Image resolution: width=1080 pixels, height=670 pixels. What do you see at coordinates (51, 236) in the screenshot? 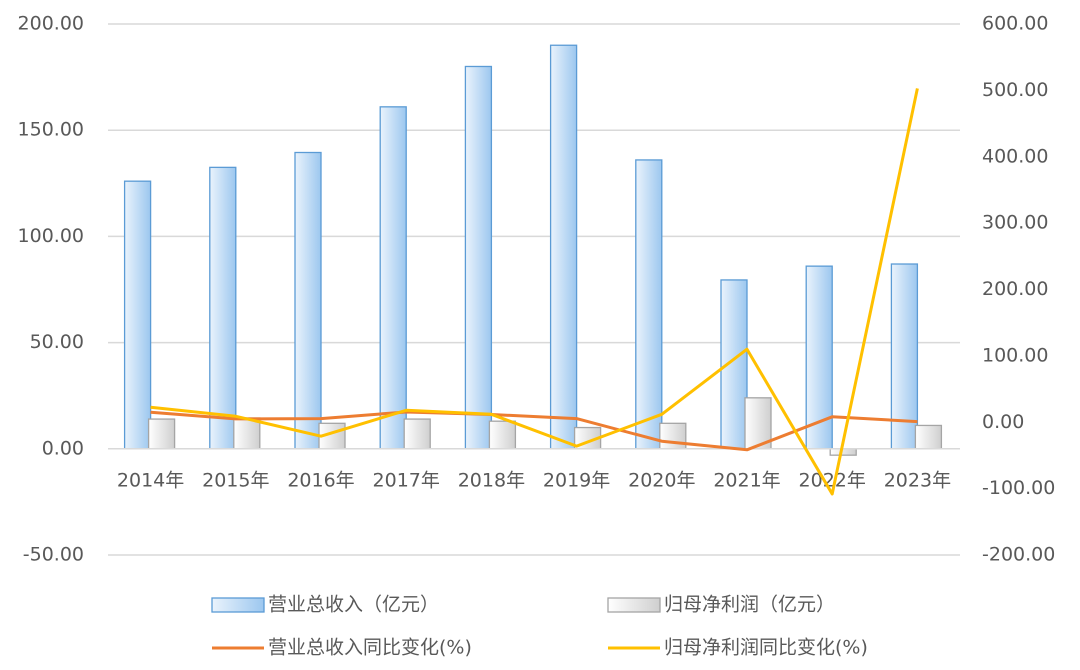
I see `y-tick-label: 100.00` at bounding box center [51, 236].